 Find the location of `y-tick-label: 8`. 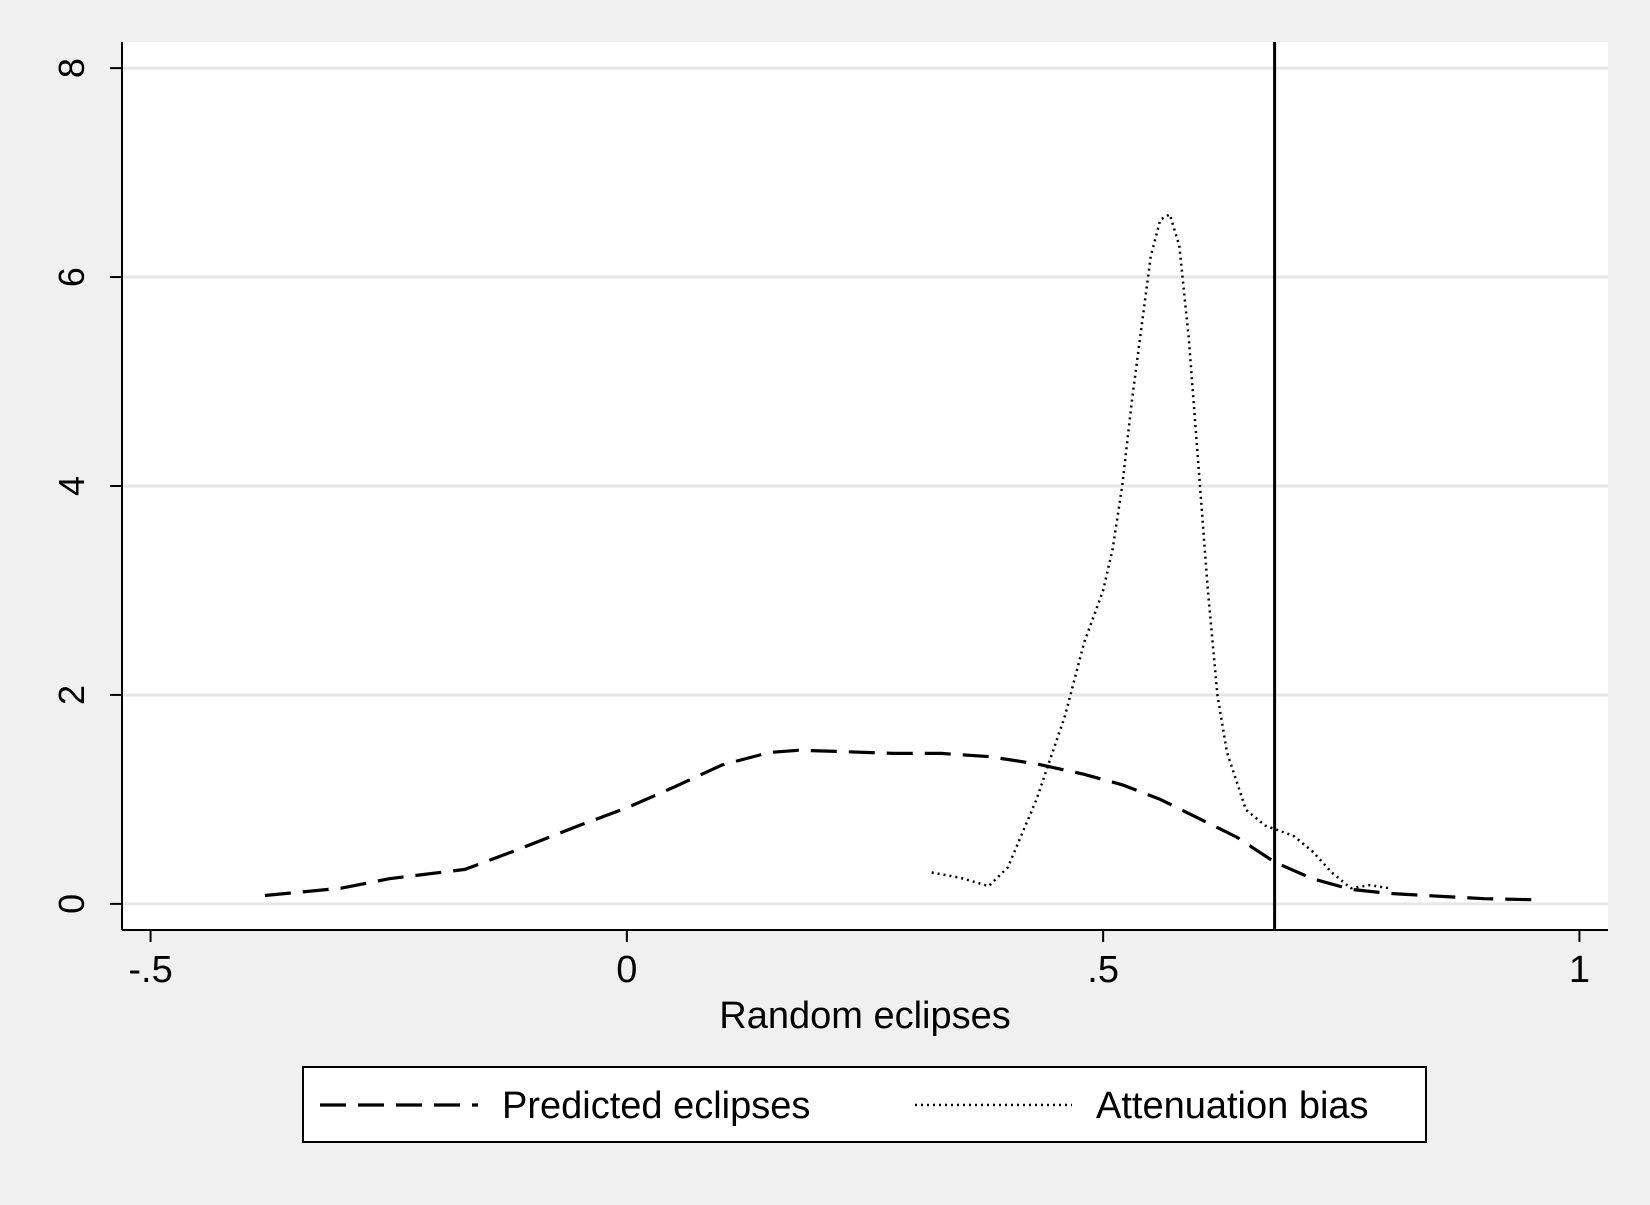

y-tick-label: 8 is located at coordinates (71, 68).